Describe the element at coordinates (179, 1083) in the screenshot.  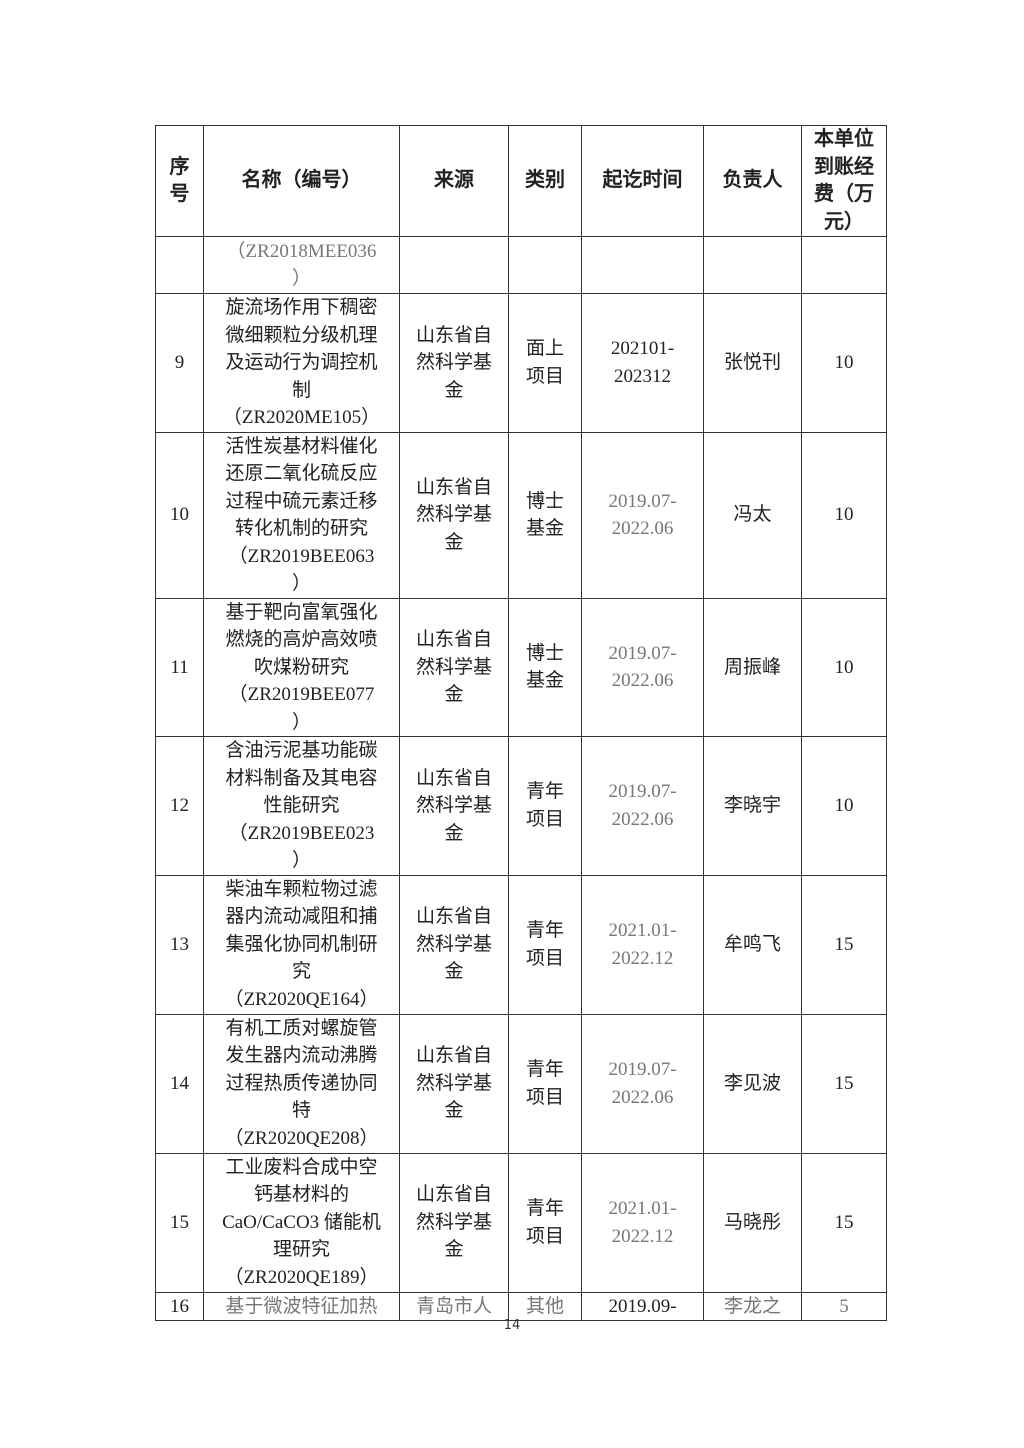
I see `cell-no: 14` at that location.